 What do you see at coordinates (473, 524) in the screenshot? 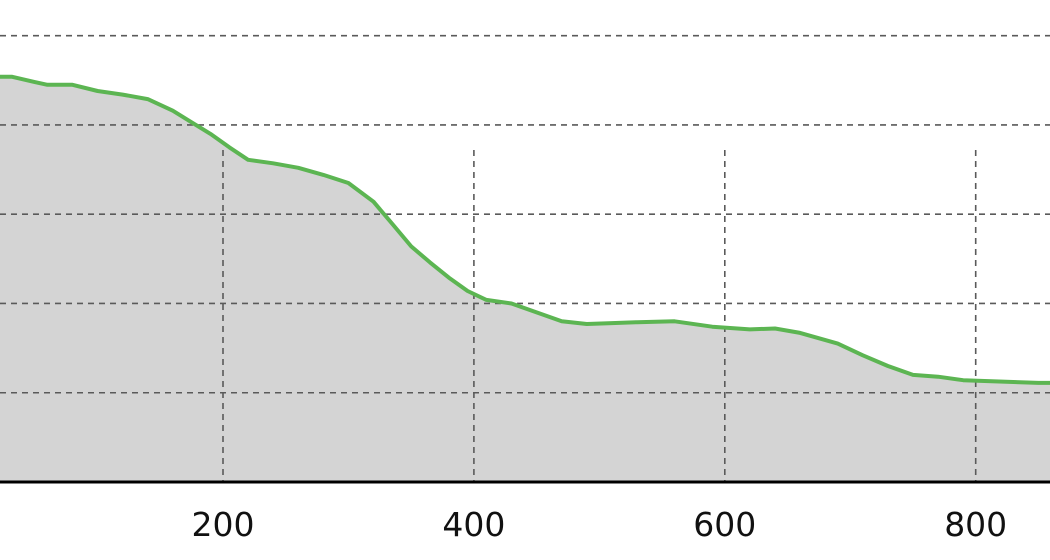
I see `x-tick-label-400: 400` at bounding box center [473, 524].